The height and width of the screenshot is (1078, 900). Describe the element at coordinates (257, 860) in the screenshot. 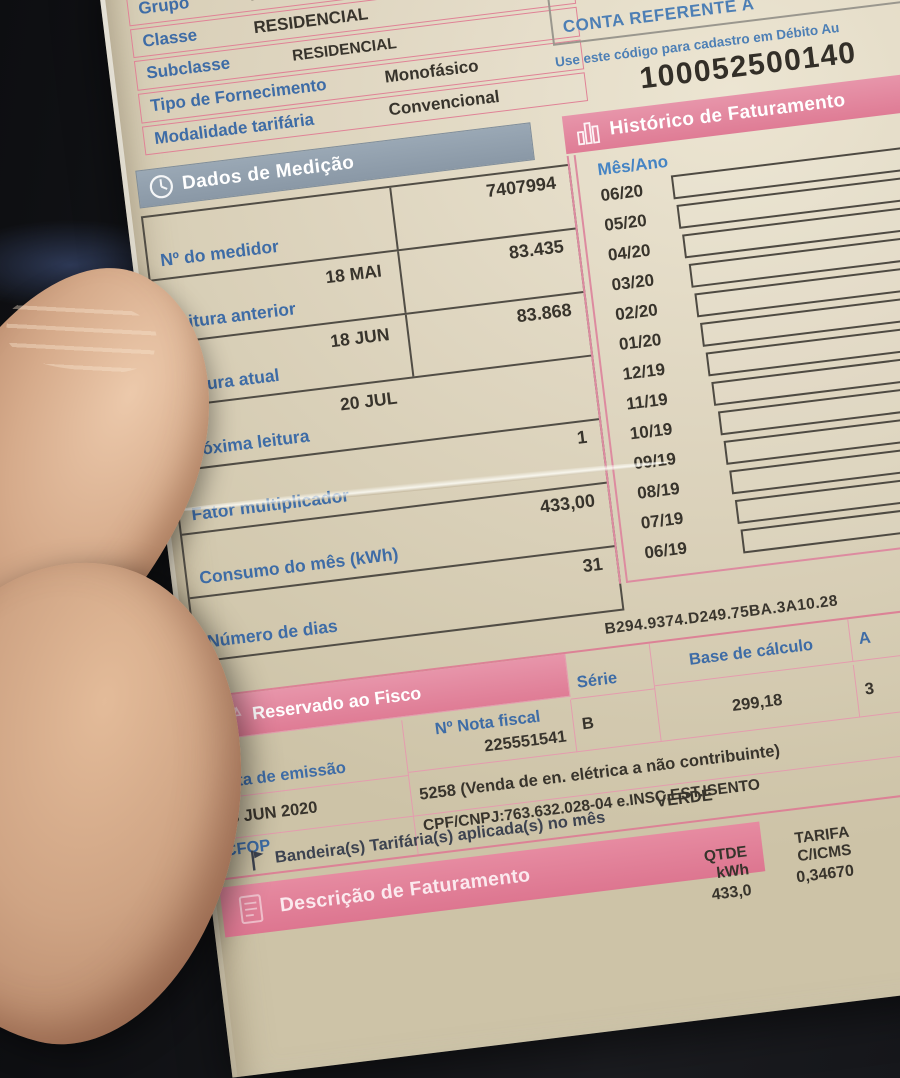

I see `flag-icon` at that location.